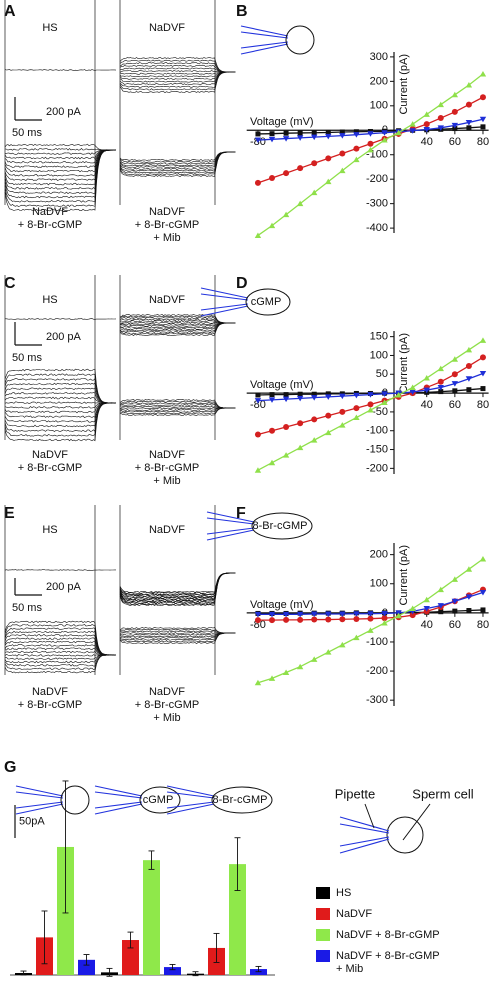  What do you see at coordinates (354, 914) in the screenshot?
I see `legend-label: NaDVF` at bounding box center [354, 914].